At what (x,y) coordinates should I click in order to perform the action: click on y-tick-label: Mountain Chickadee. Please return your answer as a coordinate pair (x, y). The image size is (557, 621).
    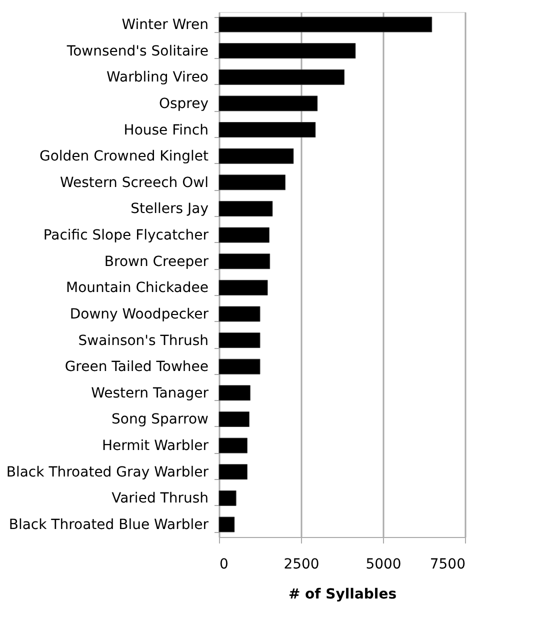
    Looking at the image, I should click on (137, 288).